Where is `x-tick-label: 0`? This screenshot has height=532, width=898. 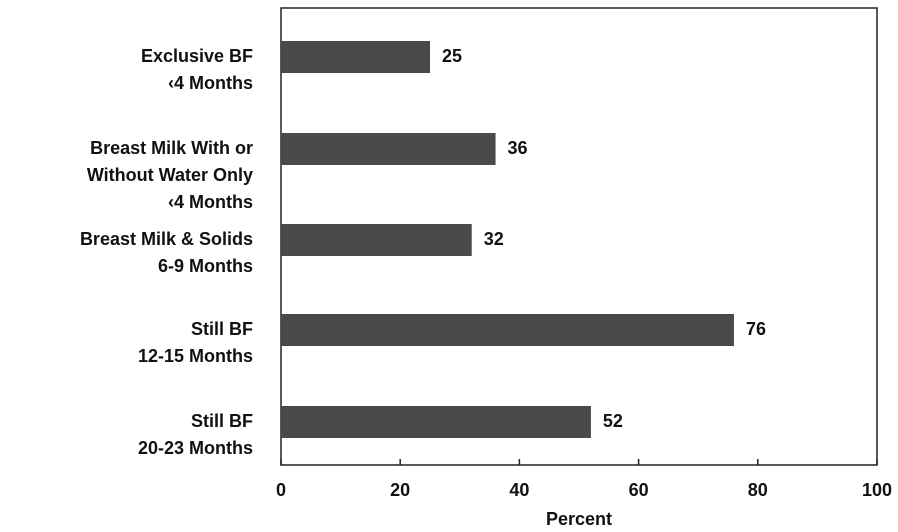
x-tick-label: 0 is located at coordinates (281, 490).